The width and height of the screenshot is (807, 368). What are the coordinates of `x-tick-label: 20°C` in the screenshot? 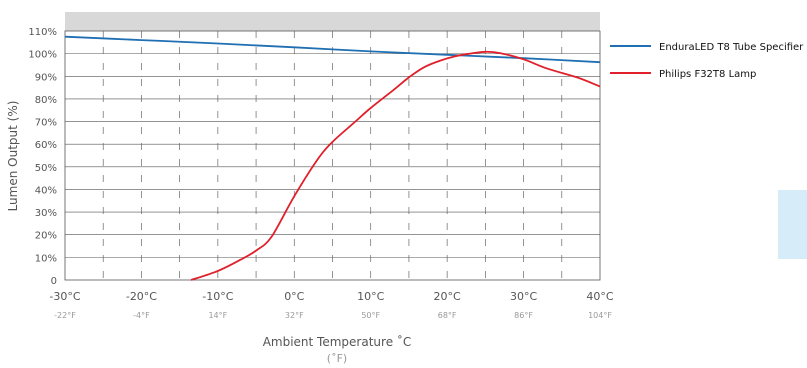 It's located at (447, 296).